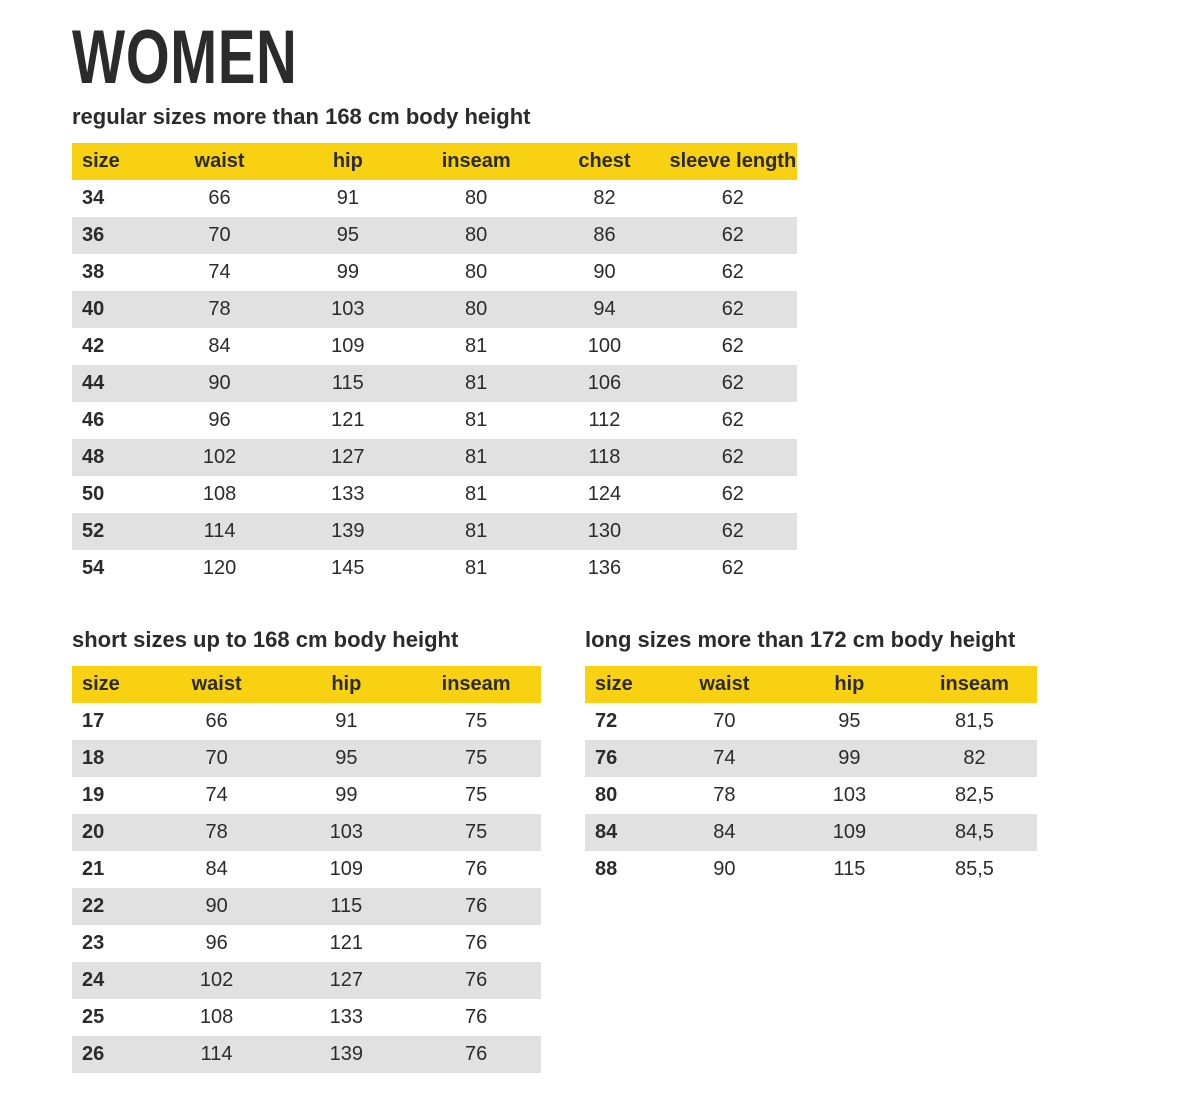  What do you see at coordinates (348, 531) in the screenshot?
I see `value-cell: 139` at bounding box center [348, 531].